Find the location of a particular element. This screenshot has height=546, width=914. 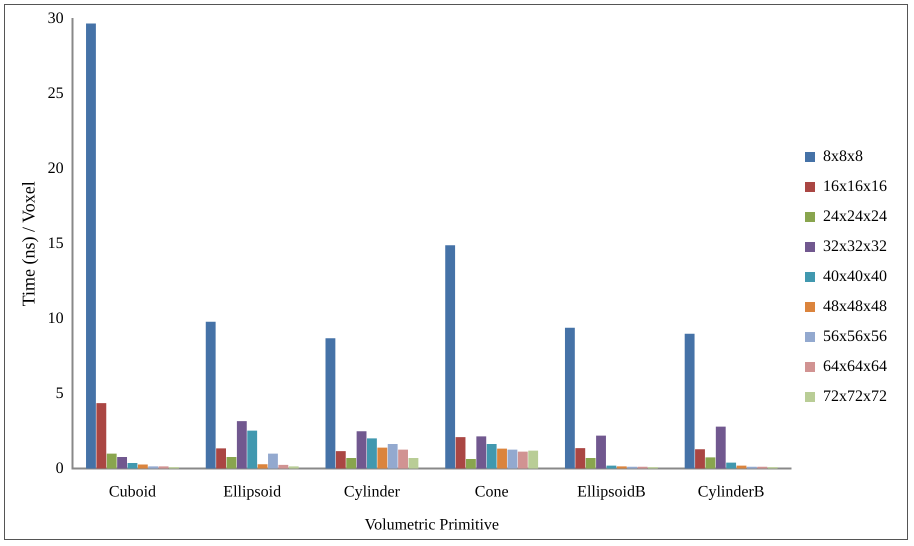

x-tick-label: Cone is located at coordinates (491, 491).